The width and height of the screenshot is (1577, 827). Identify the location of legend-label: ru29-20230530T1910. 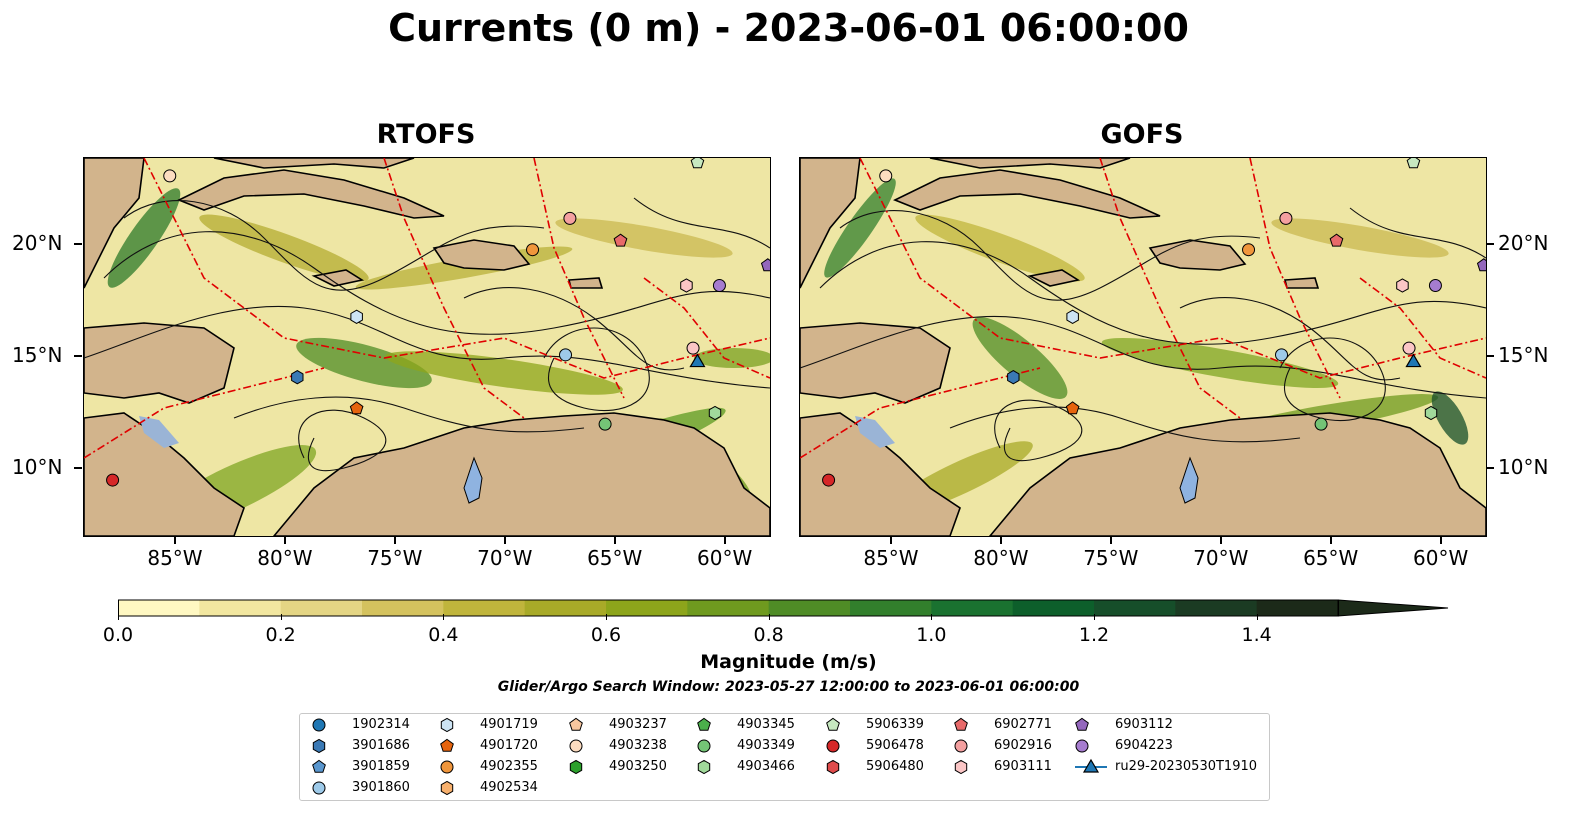
(1186, 766).